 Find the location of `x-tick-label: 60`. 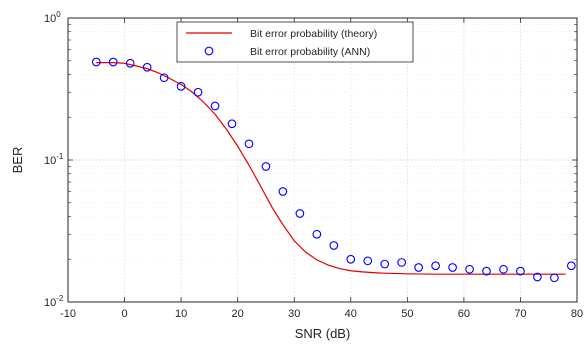

x-tick-label: 60 is located at coordinates (464, 314).